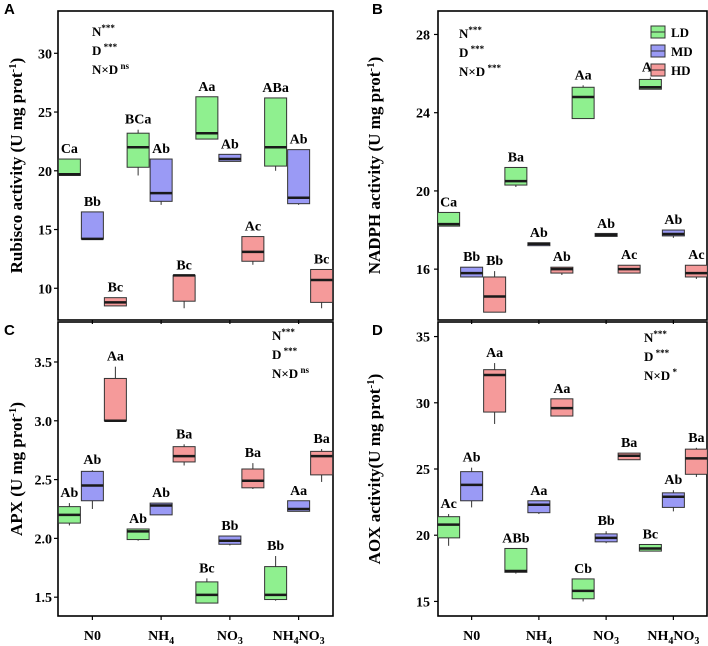 The height and width of the screenshot is (646, 708). What do you see at coordinates (495, 385) in the screenshot?
I see `box-hd-n0: Aa` at bounding box center [495, 385].